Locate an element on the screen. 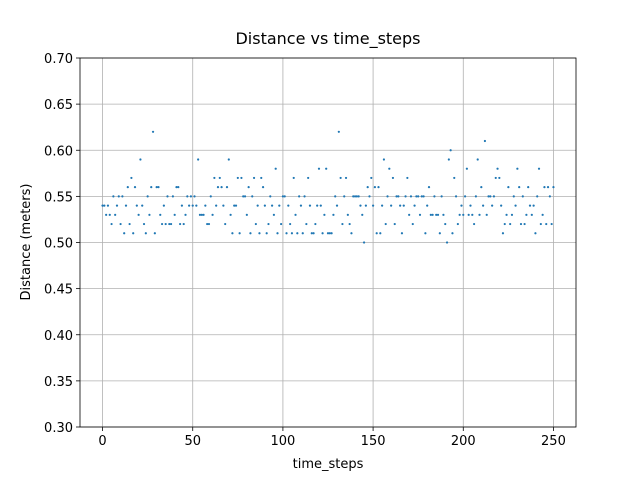 This screenshot has width=640, height=480. y-tick-label: 0.50 is located at coordinates (58, 244).